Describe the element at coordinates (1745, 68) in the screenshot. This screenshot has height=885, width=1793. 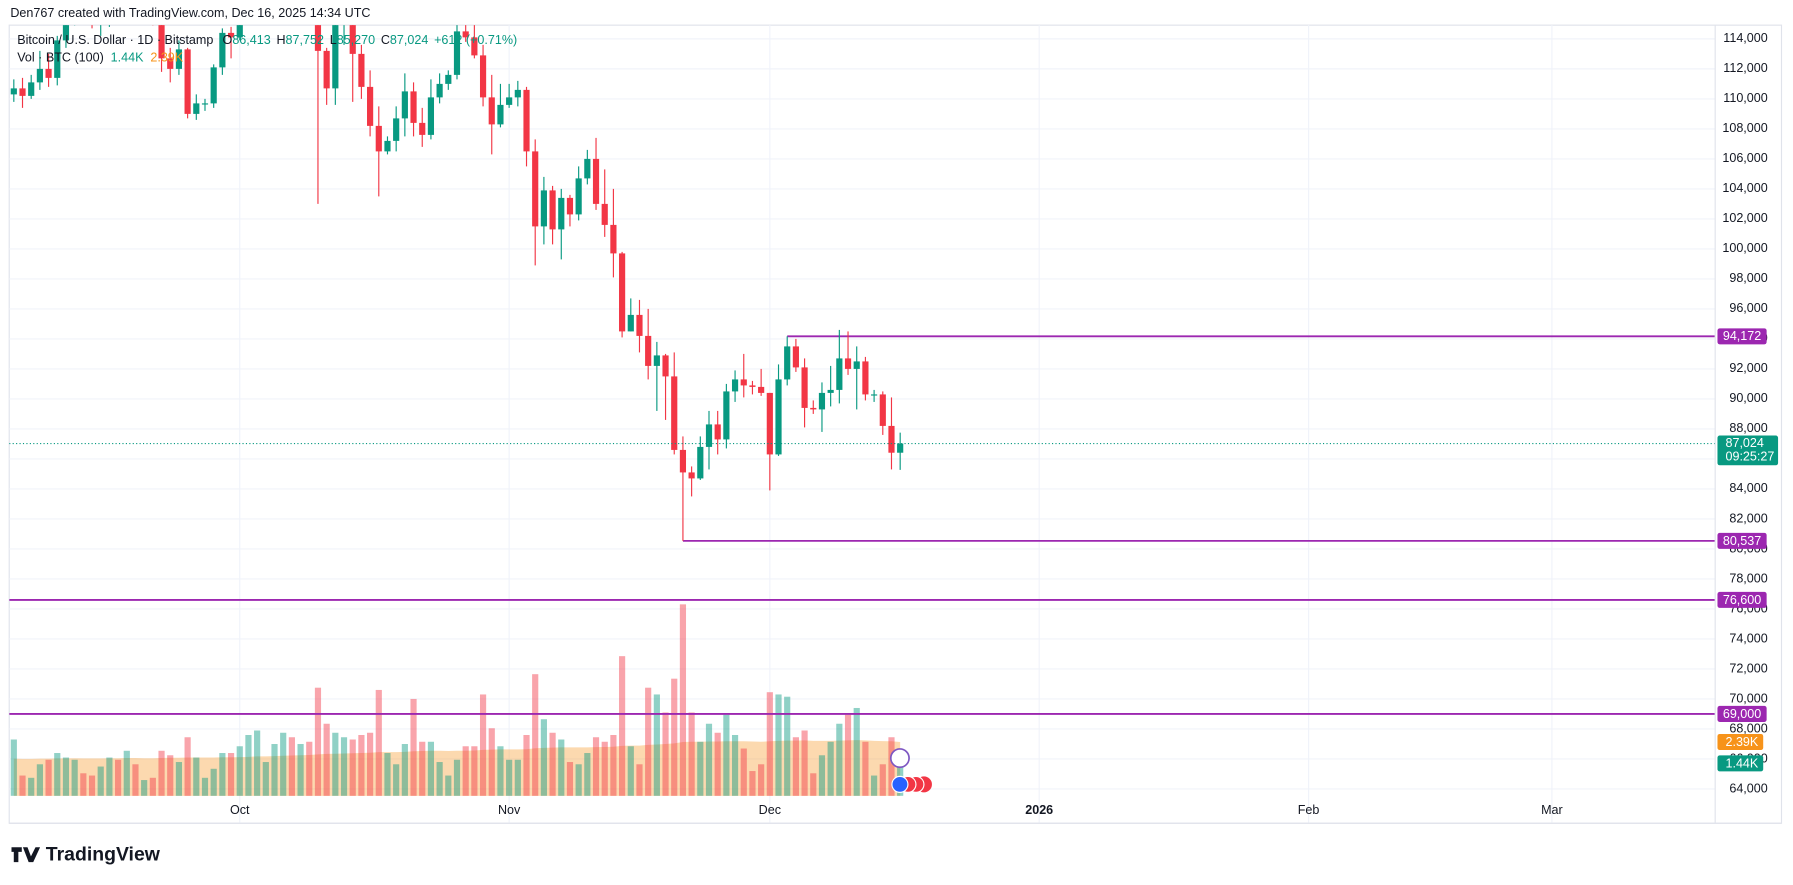
I see `y-tick-label: 112,000` at that location.